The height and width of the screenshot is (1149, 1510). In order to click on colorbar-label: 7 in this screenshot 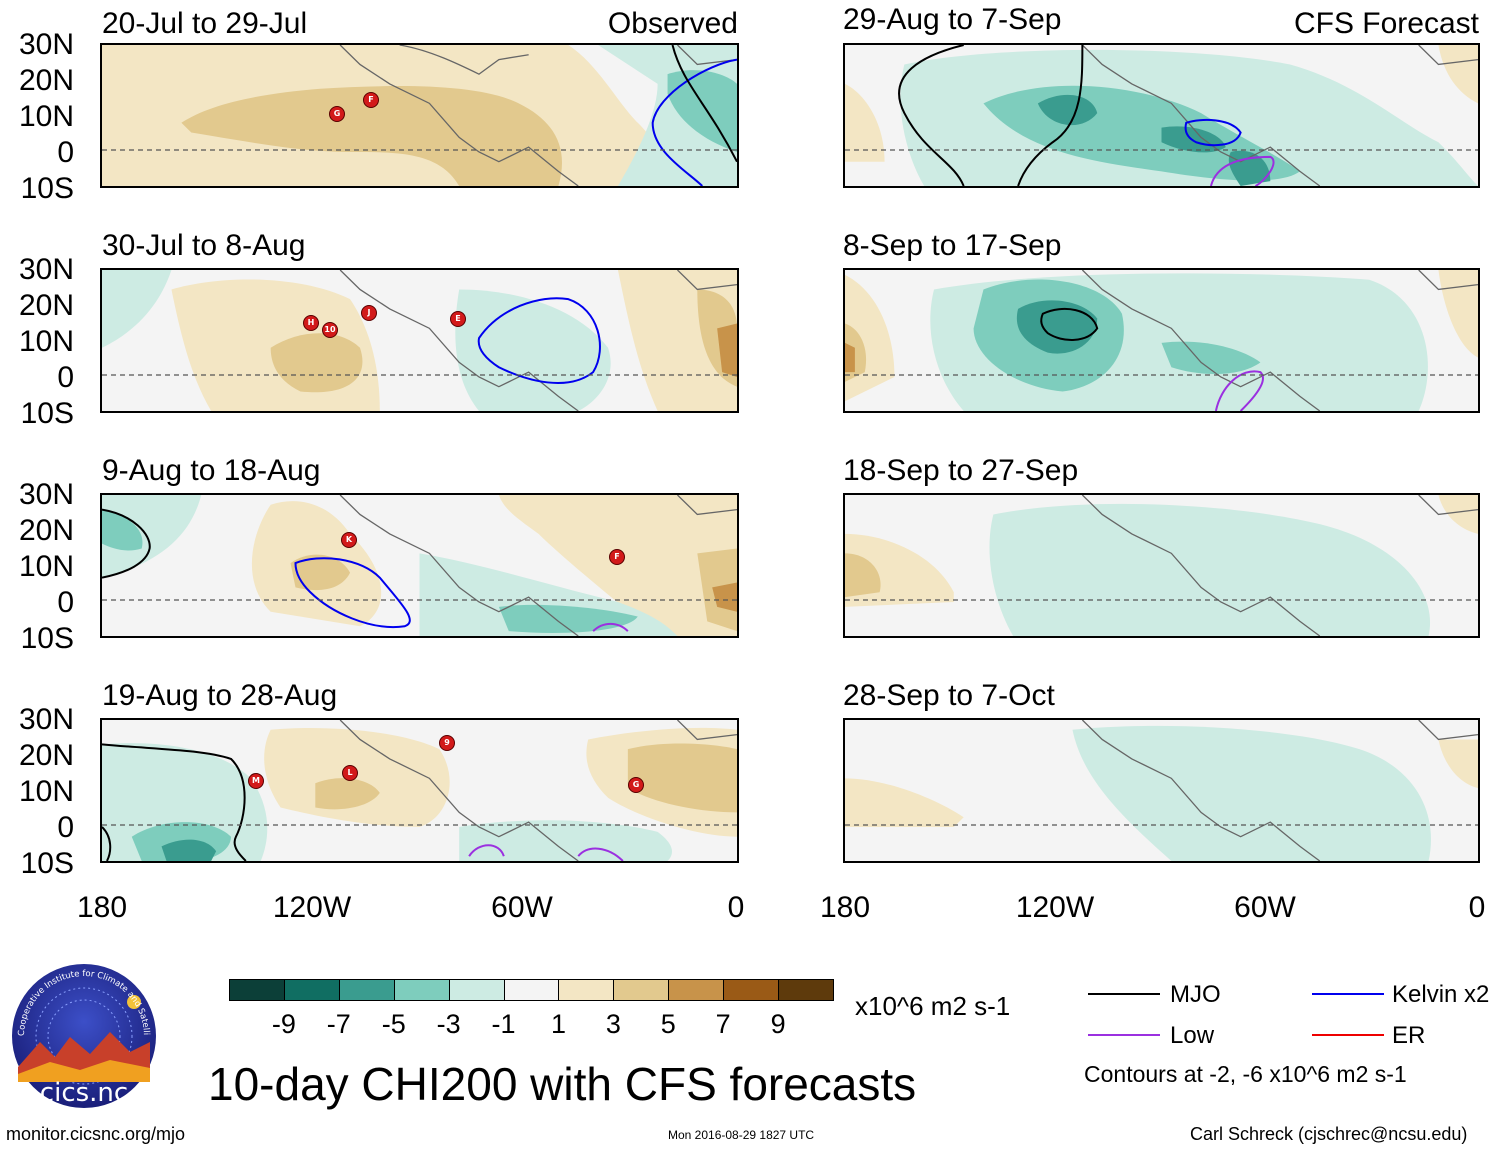, I will do `click(723, 1024)`.